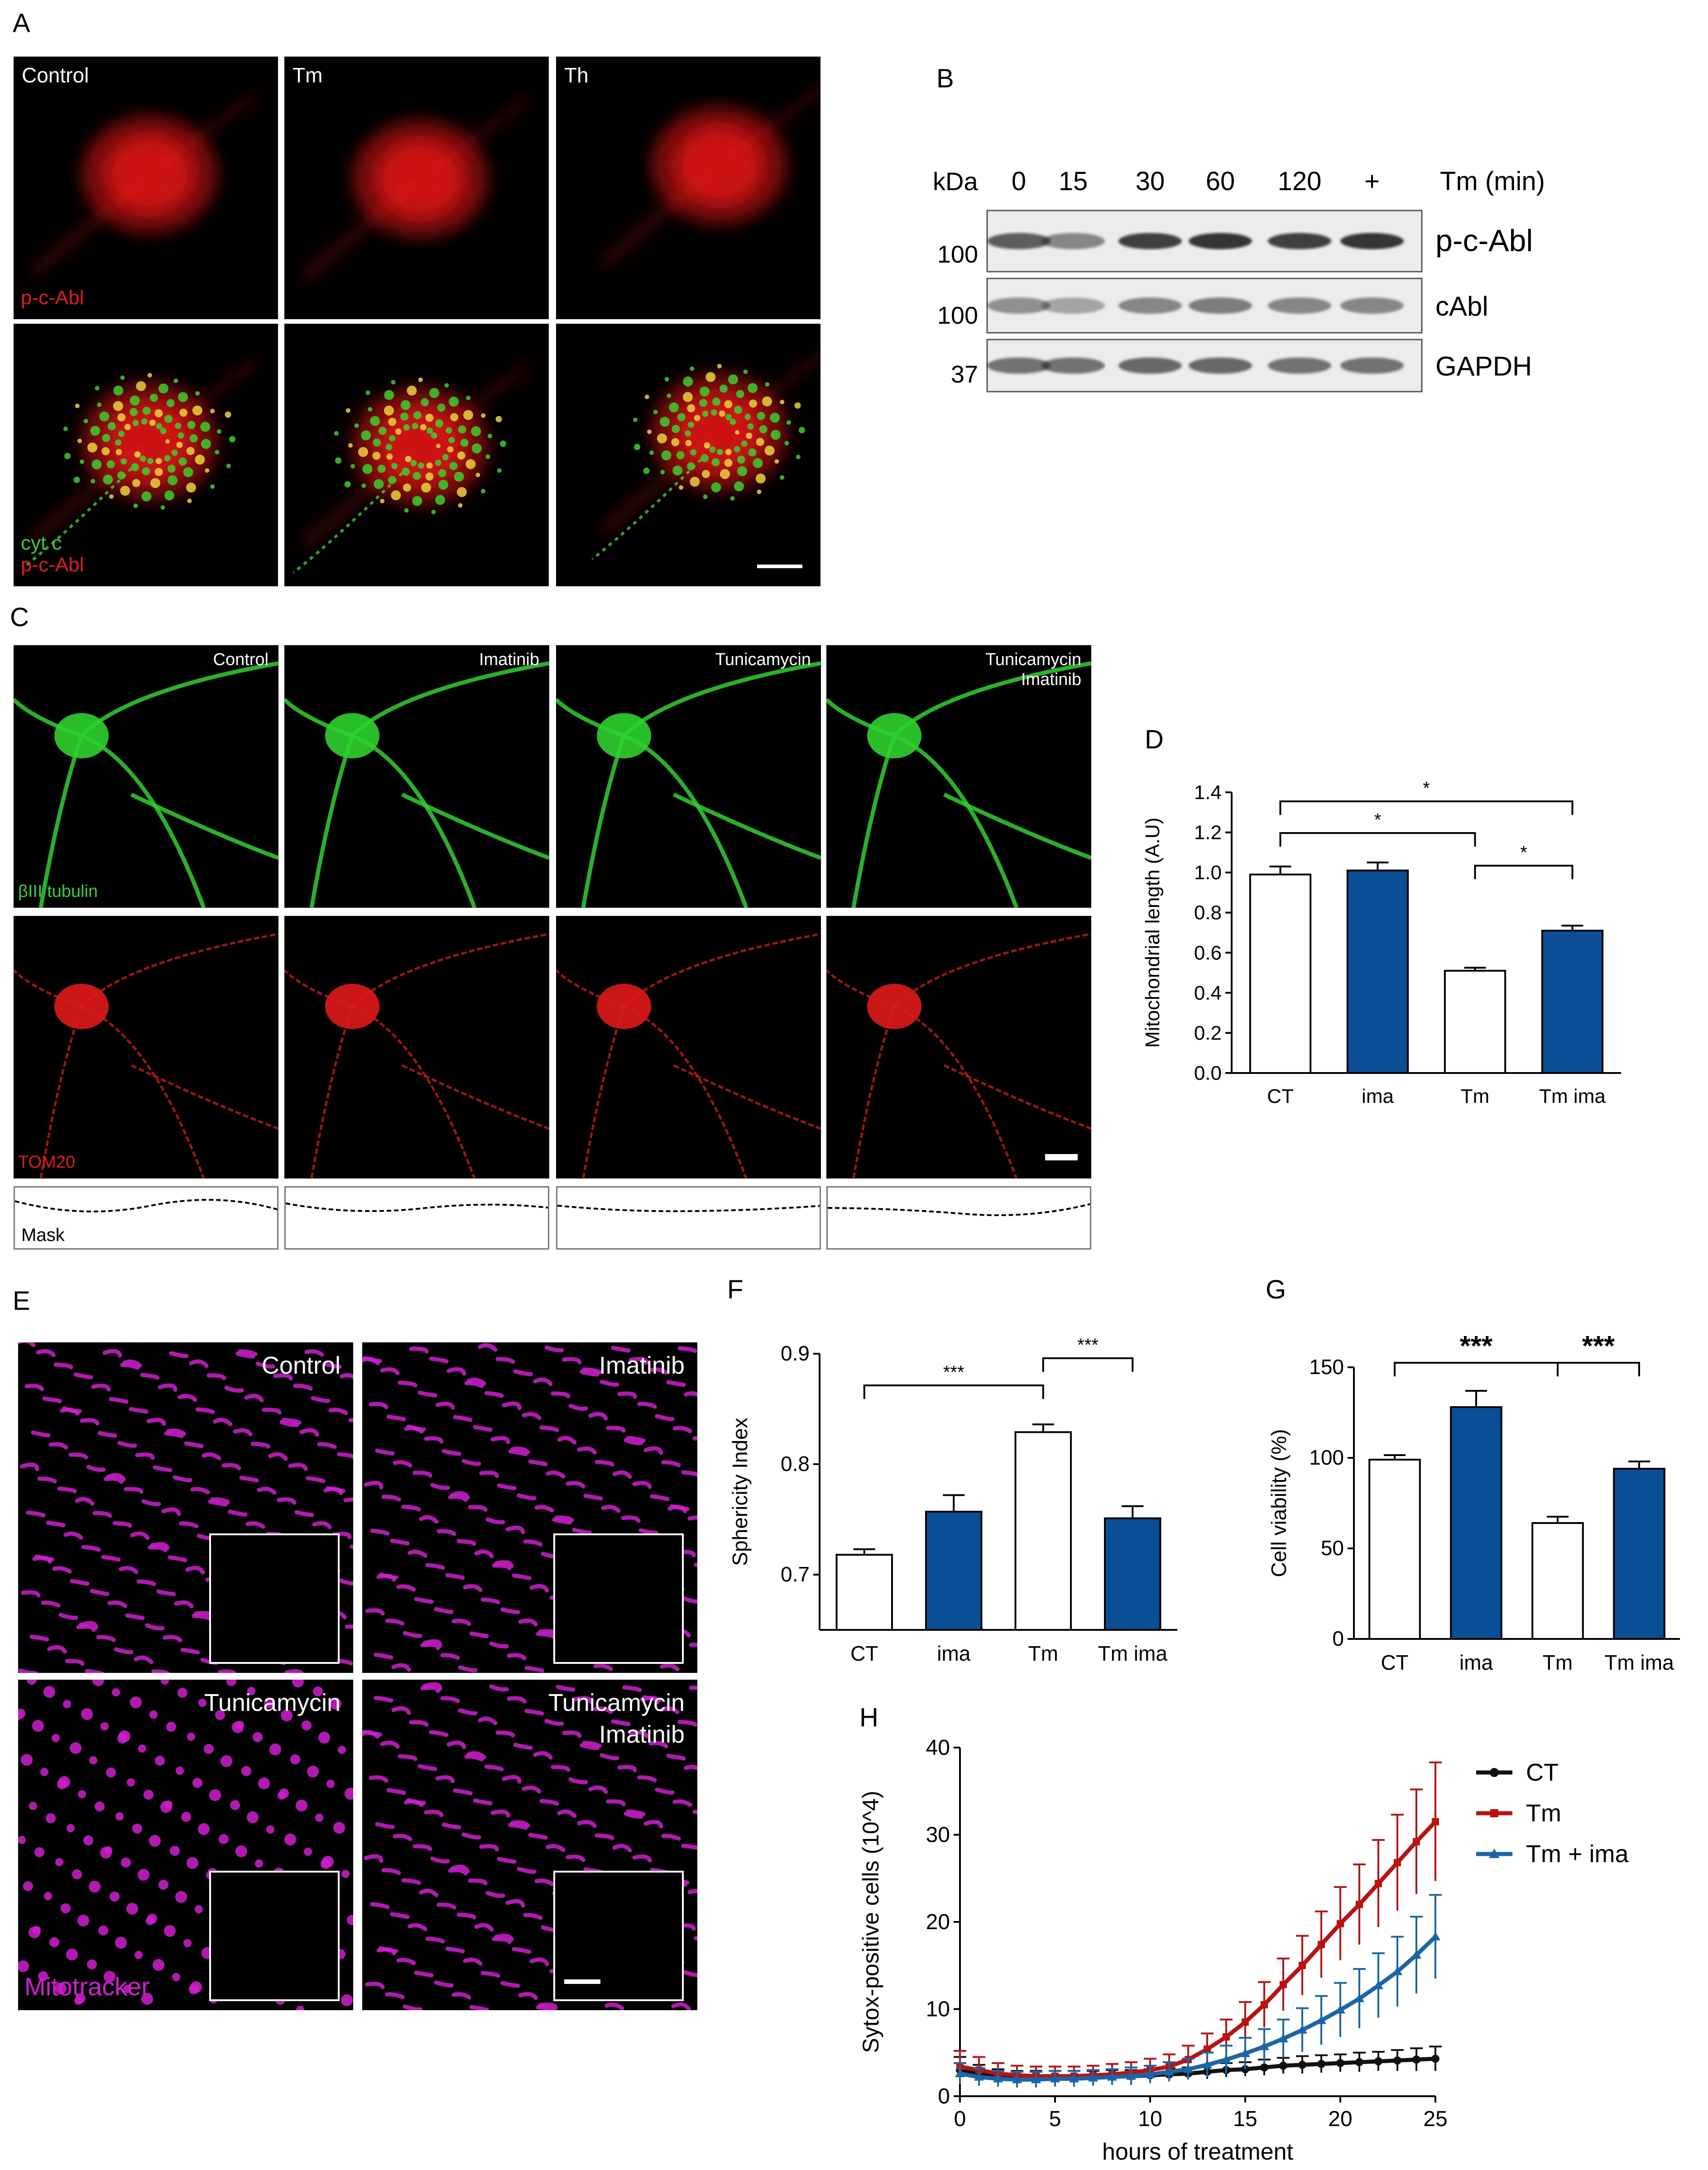 The width and height of the screenshot is (1708, 2170). I want to click on band-kda-label: 100, so click(958, 254).